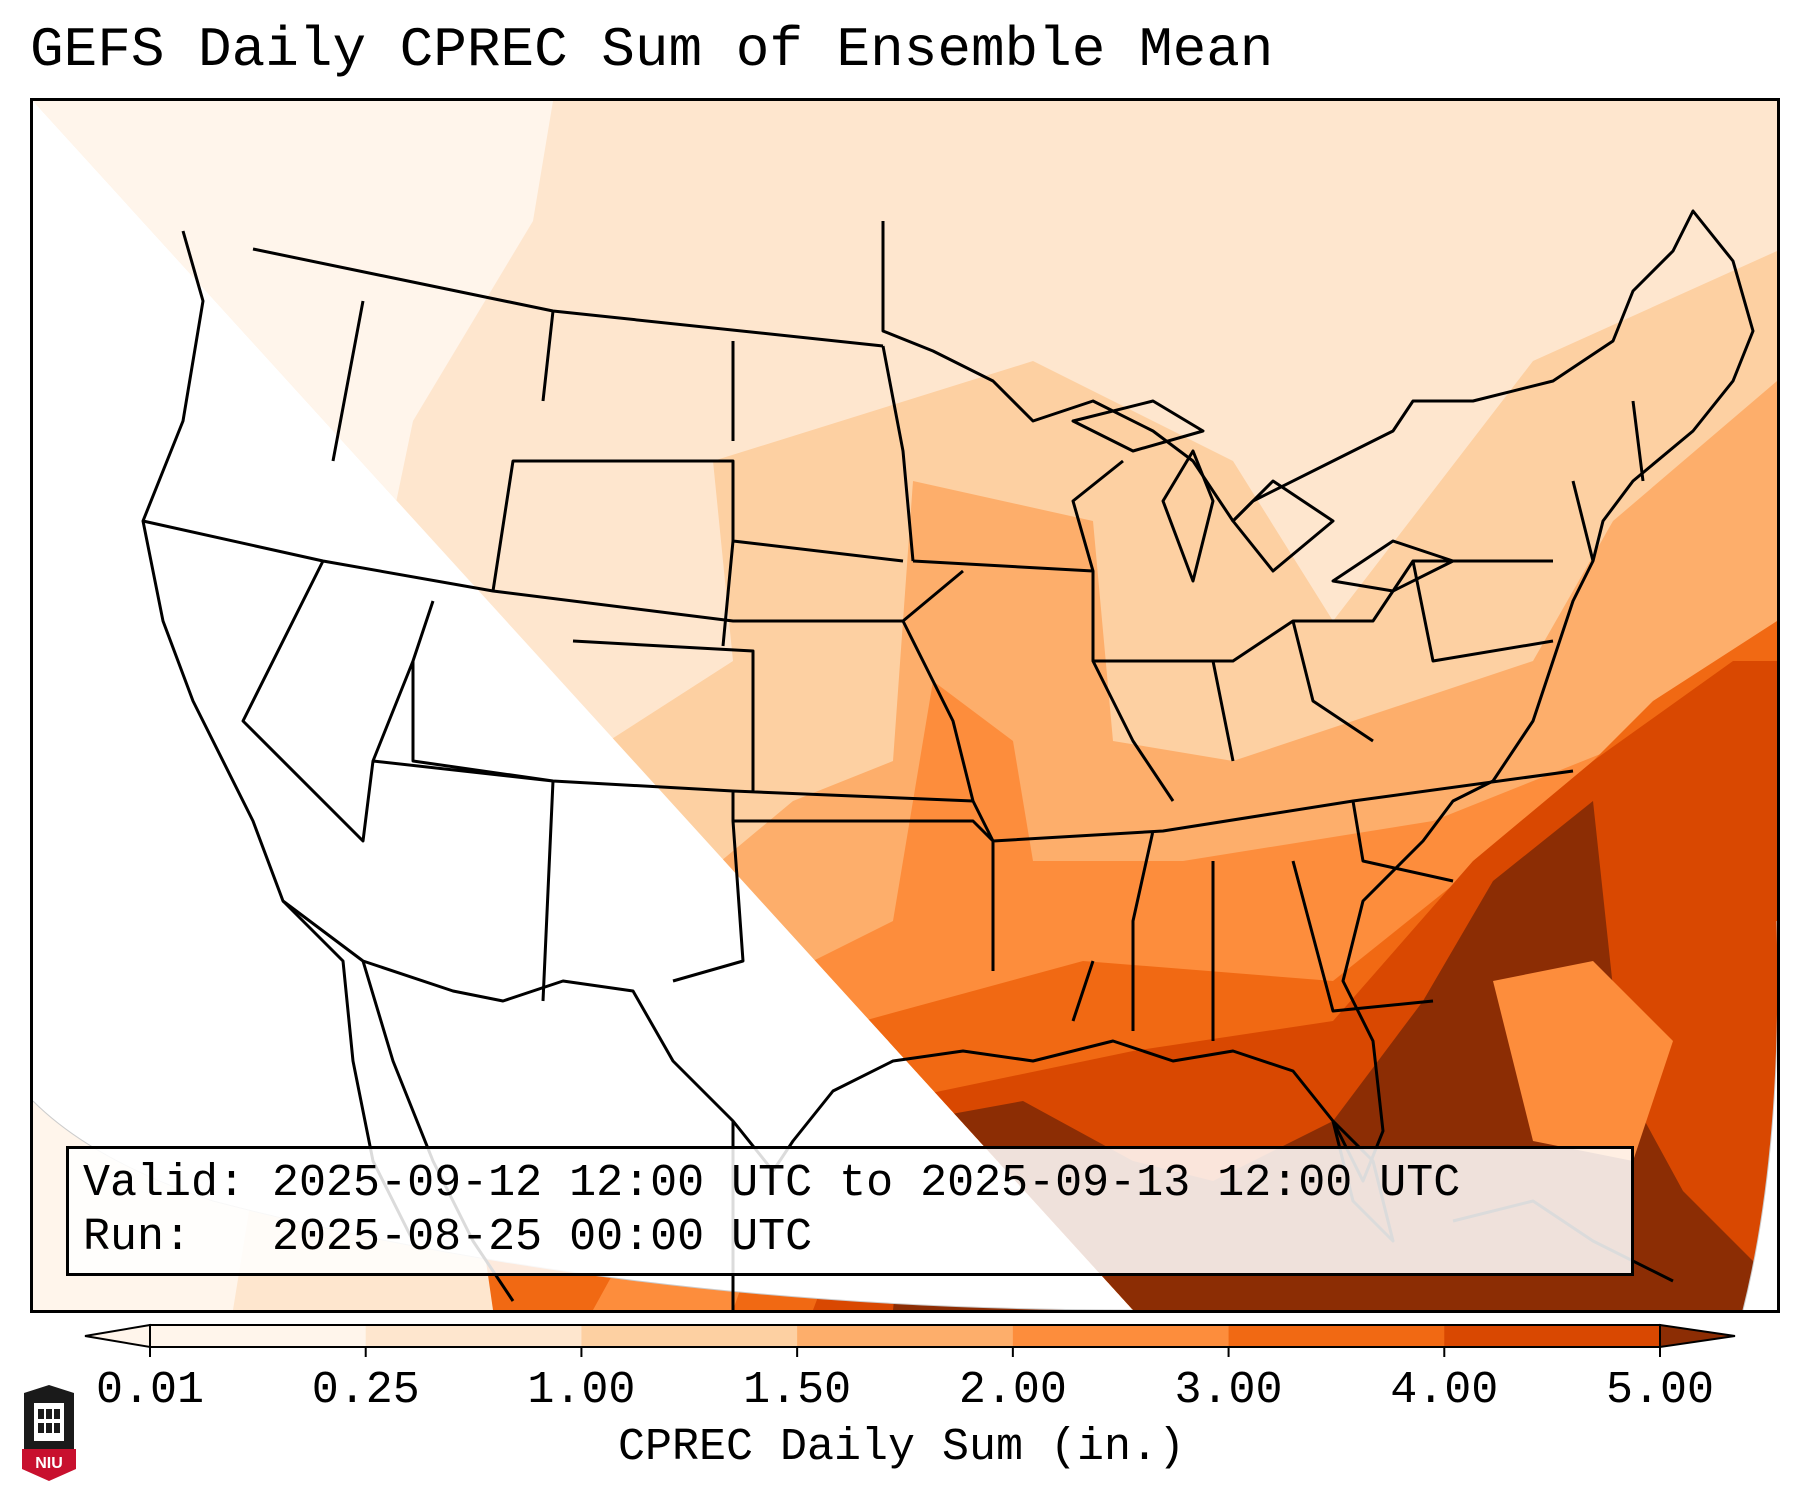 The image size is (1803, 1500). What do you see at coordinates (164, 1183) in the screenshot?
I see `valid-label: Valid:` at bounding box center [164, 1183].